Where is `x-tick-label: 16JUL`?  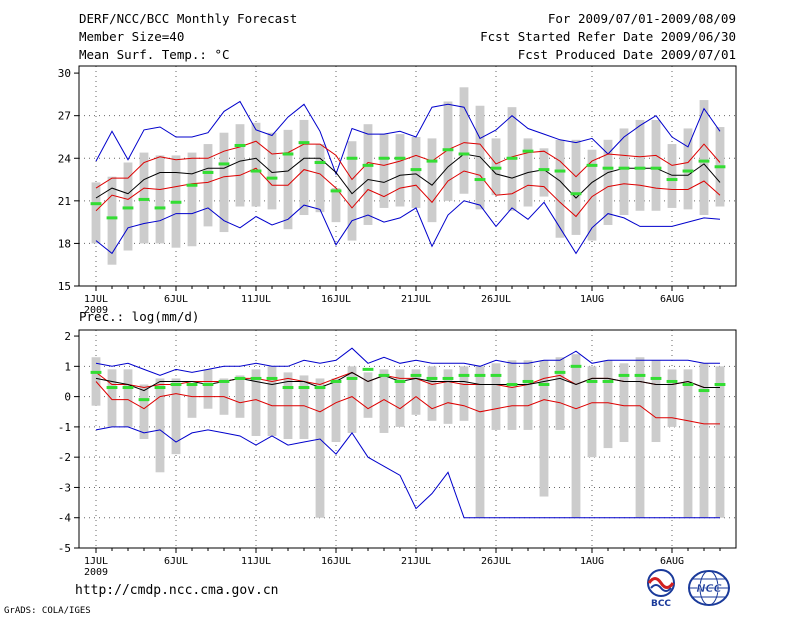 x-tick-label: 16JUL is located at coordinates (336, 561).